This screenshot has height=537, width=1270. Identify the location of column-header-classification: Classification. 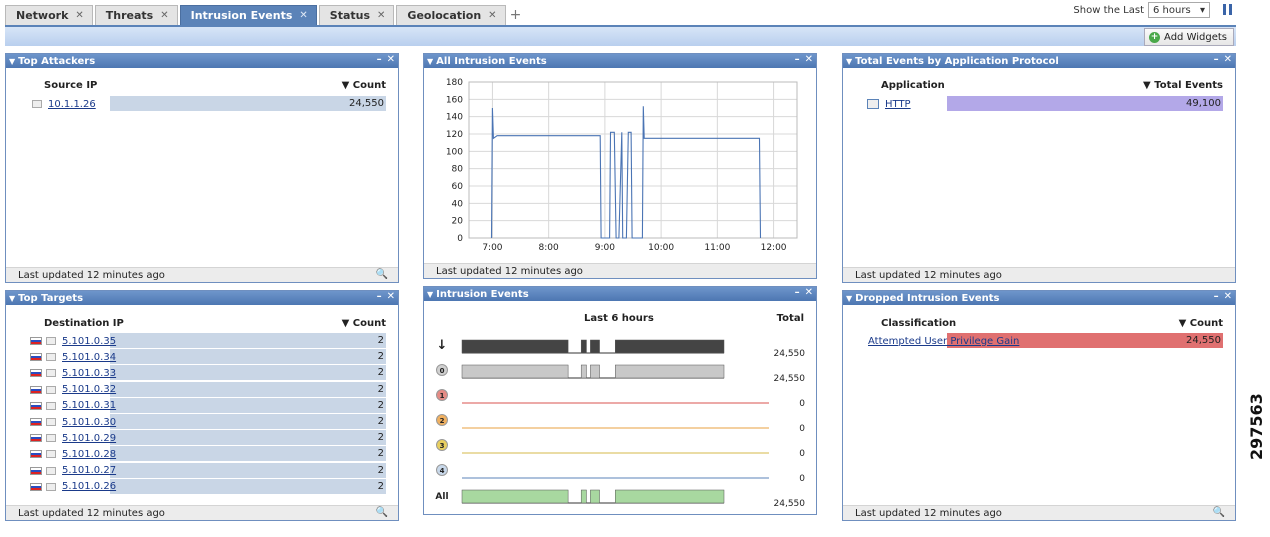
(919, 323).